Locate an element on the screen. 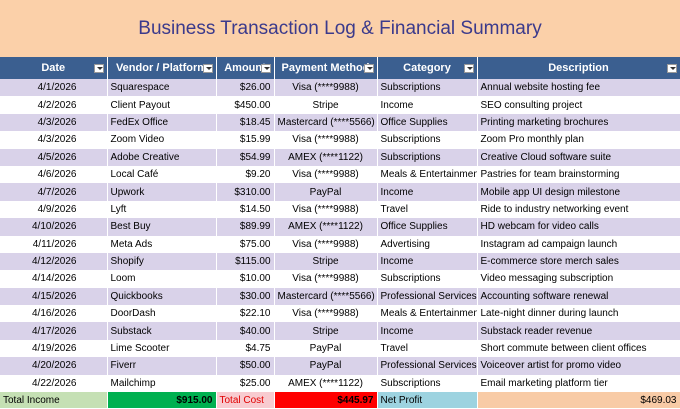  cell: Email marketing platform tier is located at coordinates (578, 383).